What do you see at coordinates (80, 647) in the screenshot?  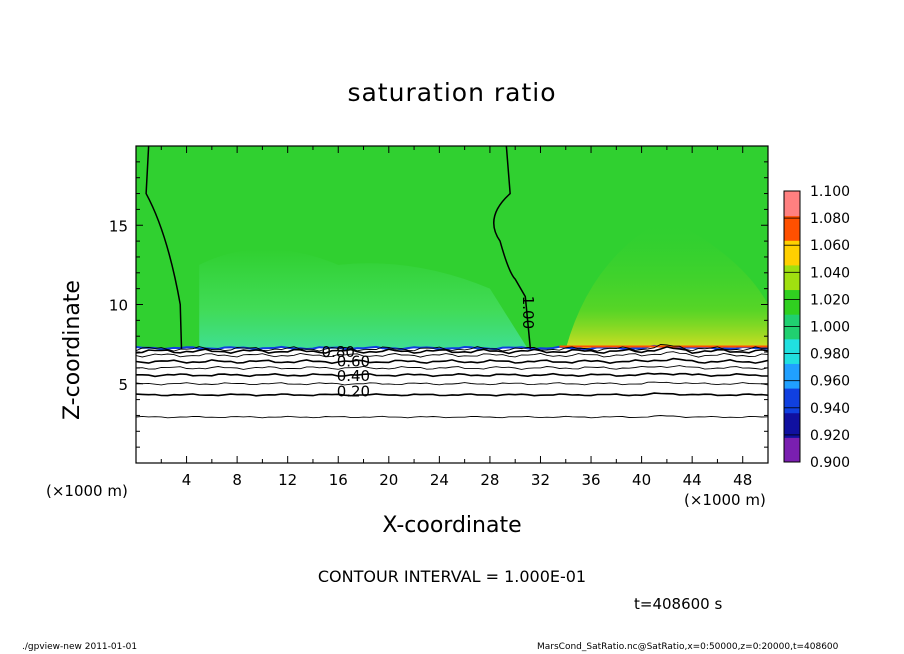 I see `footer-left: ./gpview-new 2011-01-01` at bounding box center [80, 647].